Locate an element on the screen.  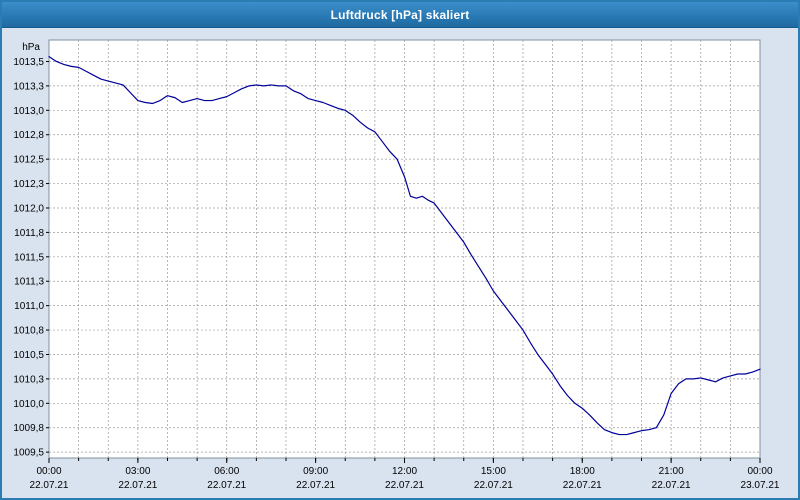
y-tick-label: 1013,5 is located at coordinates (28, 62).